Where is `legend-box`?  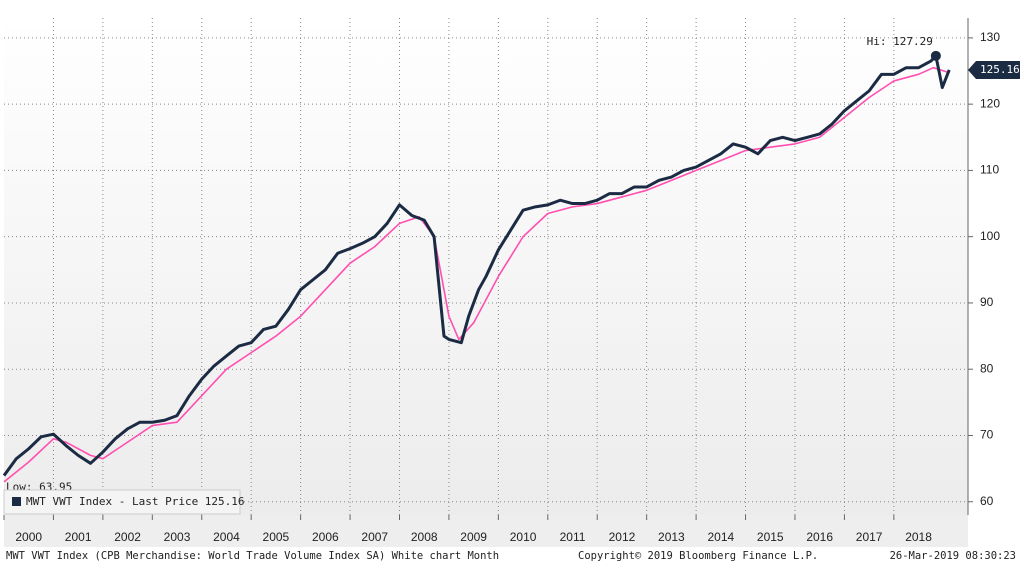 legend-box is located at coordinates (122, 502).